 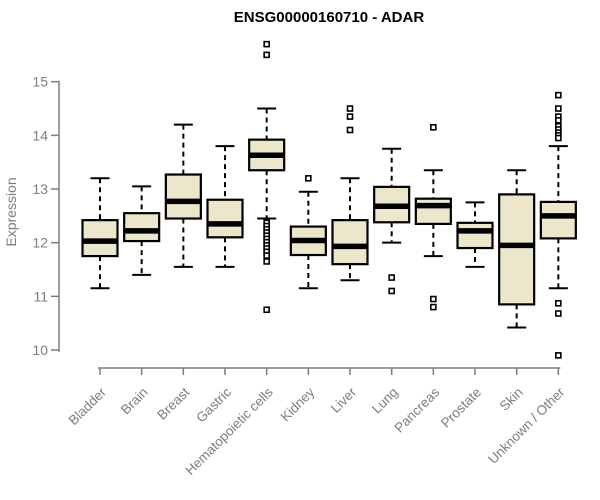 What do you see at coordinates (100, 238) in the screenshot?
I see `box-bladder` at bounding box center [100, 238].